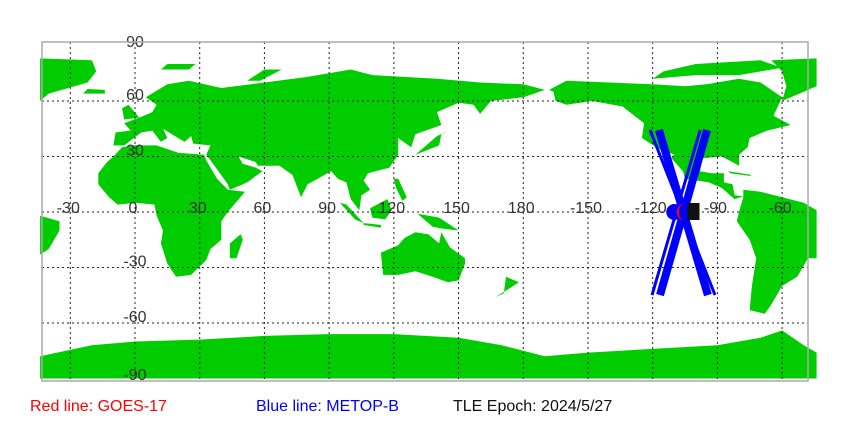 This screenshot has height=425, width=850. I want to click on longitude-label: 150, so click(456, 208).